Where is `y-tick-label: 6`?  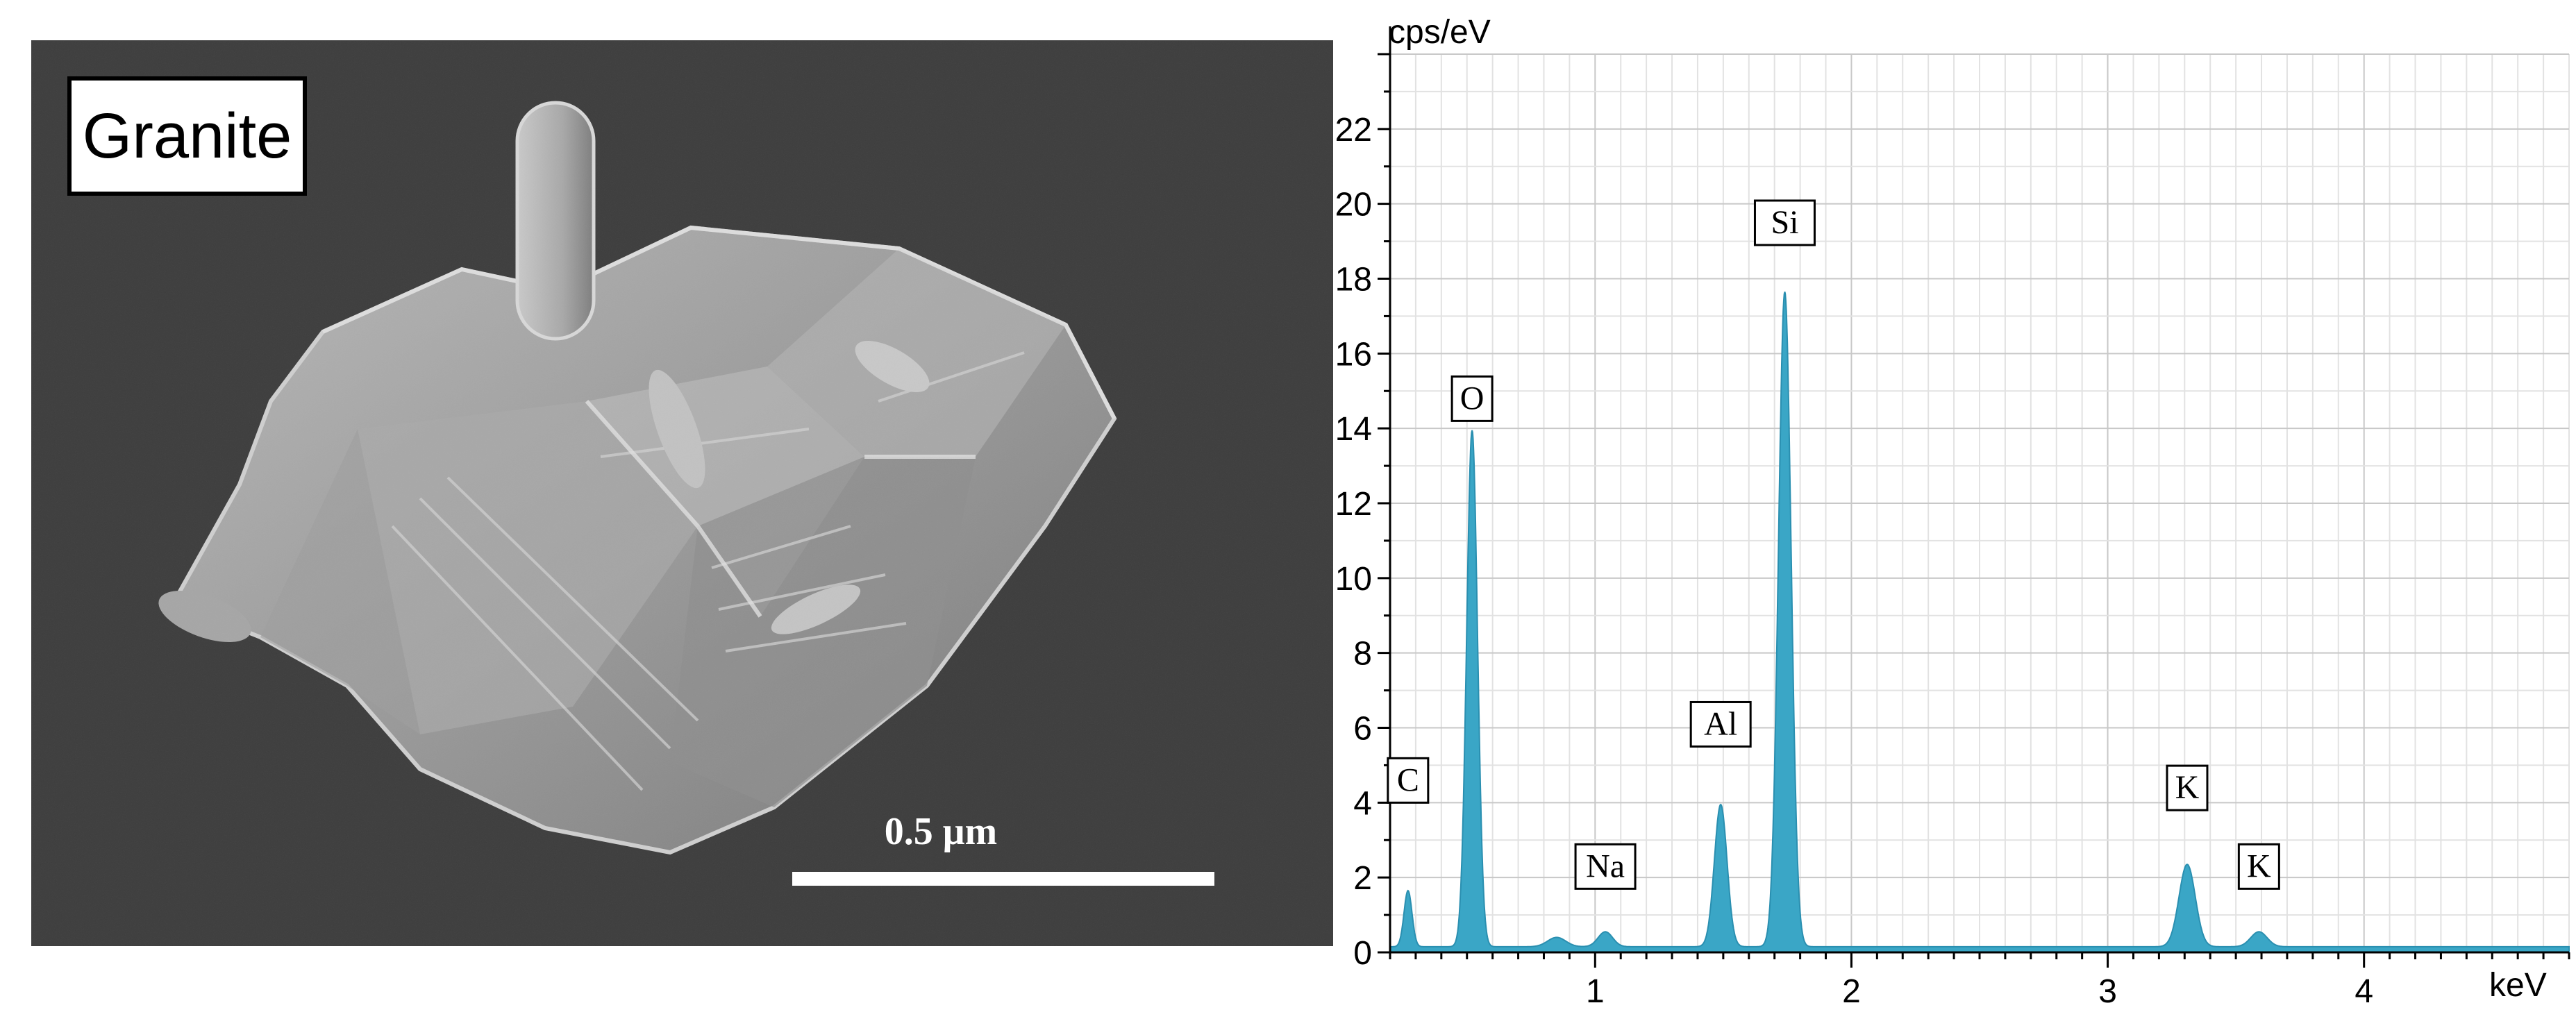 y-tick-label: 6 is located at coordinates (1362, 730).